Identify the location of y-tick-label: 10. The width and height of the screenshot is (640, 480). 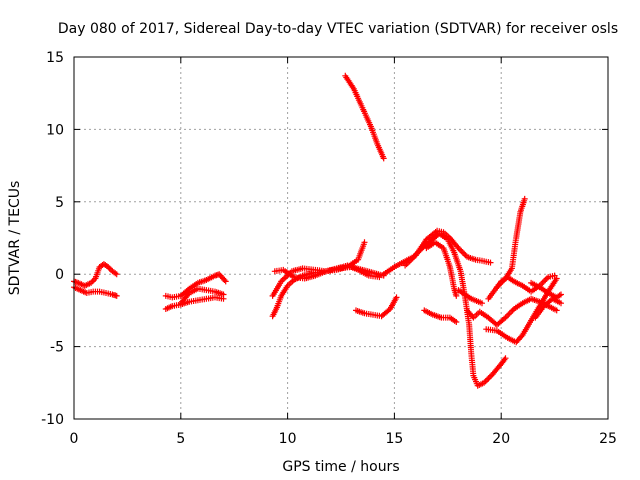
(55, 130).